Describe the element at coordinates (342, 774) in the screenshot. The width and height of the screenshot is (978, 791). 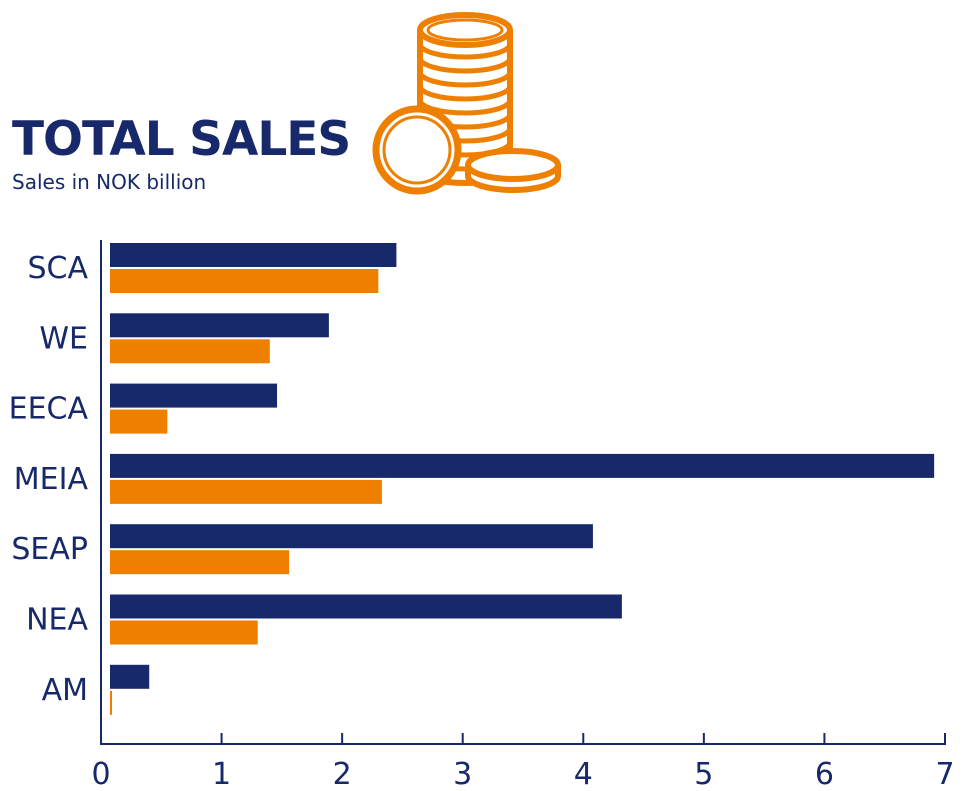
I see `x-tick-label-2: 2` at that location.